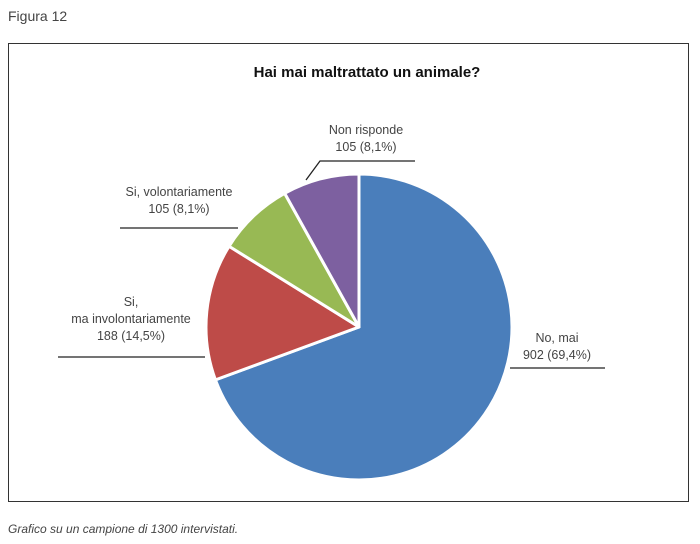  What do you see at coordinates (557, 355) in the screenshot?
I see `slice-value-label: 902 (69,4%)` at bounding box center [557, 355].